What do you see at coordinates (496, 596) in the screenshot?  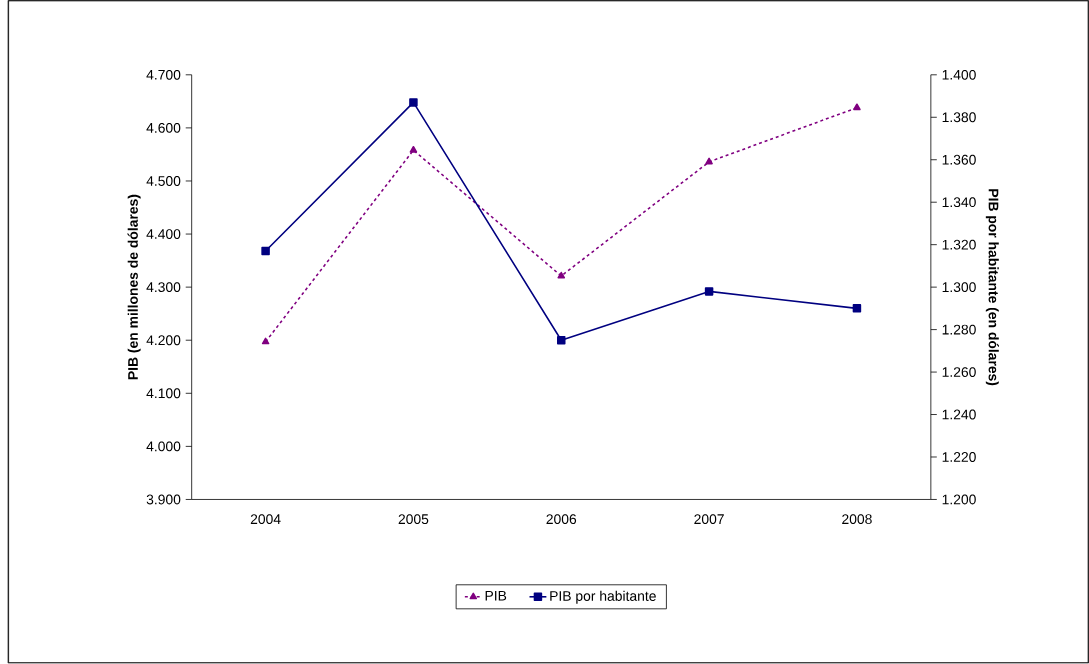 I see `legend-label: PIB` at bounding box center [496, 596].